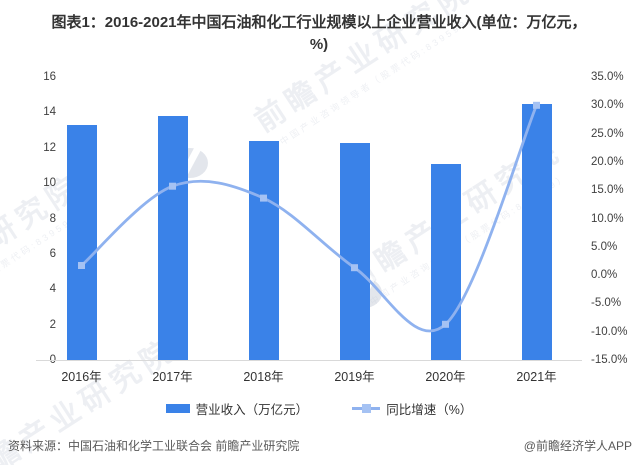 This screenshot has height=465, width=638. I want to click on y-axis-right-tick: -5.0%, so click(606, 303).